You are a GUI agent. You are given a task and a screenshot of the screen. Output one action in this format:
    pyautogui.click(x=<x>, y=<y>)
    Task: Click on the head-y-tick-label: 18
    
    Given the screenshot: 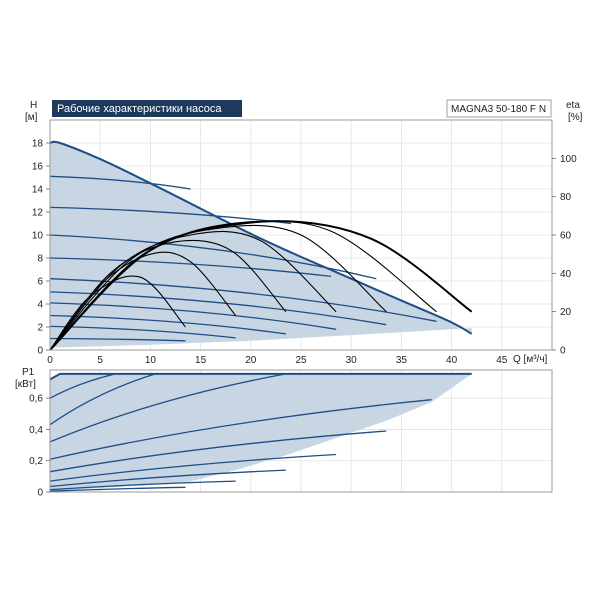 What is the action you would take?
    pyautogui.click(x=38, y=144)
    